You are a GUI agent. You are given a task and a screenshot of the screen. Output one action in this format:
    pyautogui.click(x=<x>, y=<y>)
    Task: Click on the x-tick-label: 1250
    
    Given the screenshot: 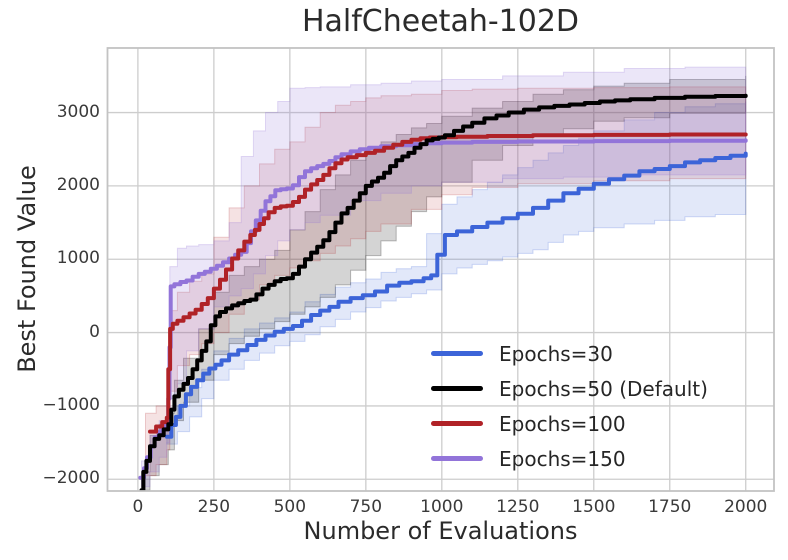 What is the action you would take?
    pyautogui.click(x=518, y=507)
    